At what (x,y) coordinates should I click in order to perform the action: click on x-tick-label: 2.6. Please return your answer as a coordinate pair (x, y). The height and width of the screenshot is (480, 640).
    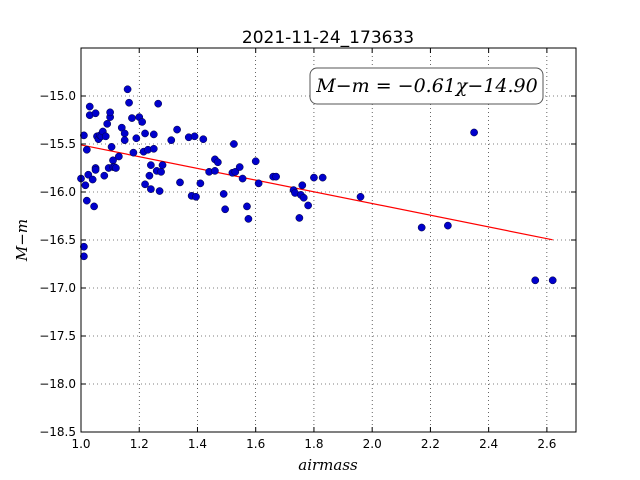
    Looking at the image, I should click on (546, 444).